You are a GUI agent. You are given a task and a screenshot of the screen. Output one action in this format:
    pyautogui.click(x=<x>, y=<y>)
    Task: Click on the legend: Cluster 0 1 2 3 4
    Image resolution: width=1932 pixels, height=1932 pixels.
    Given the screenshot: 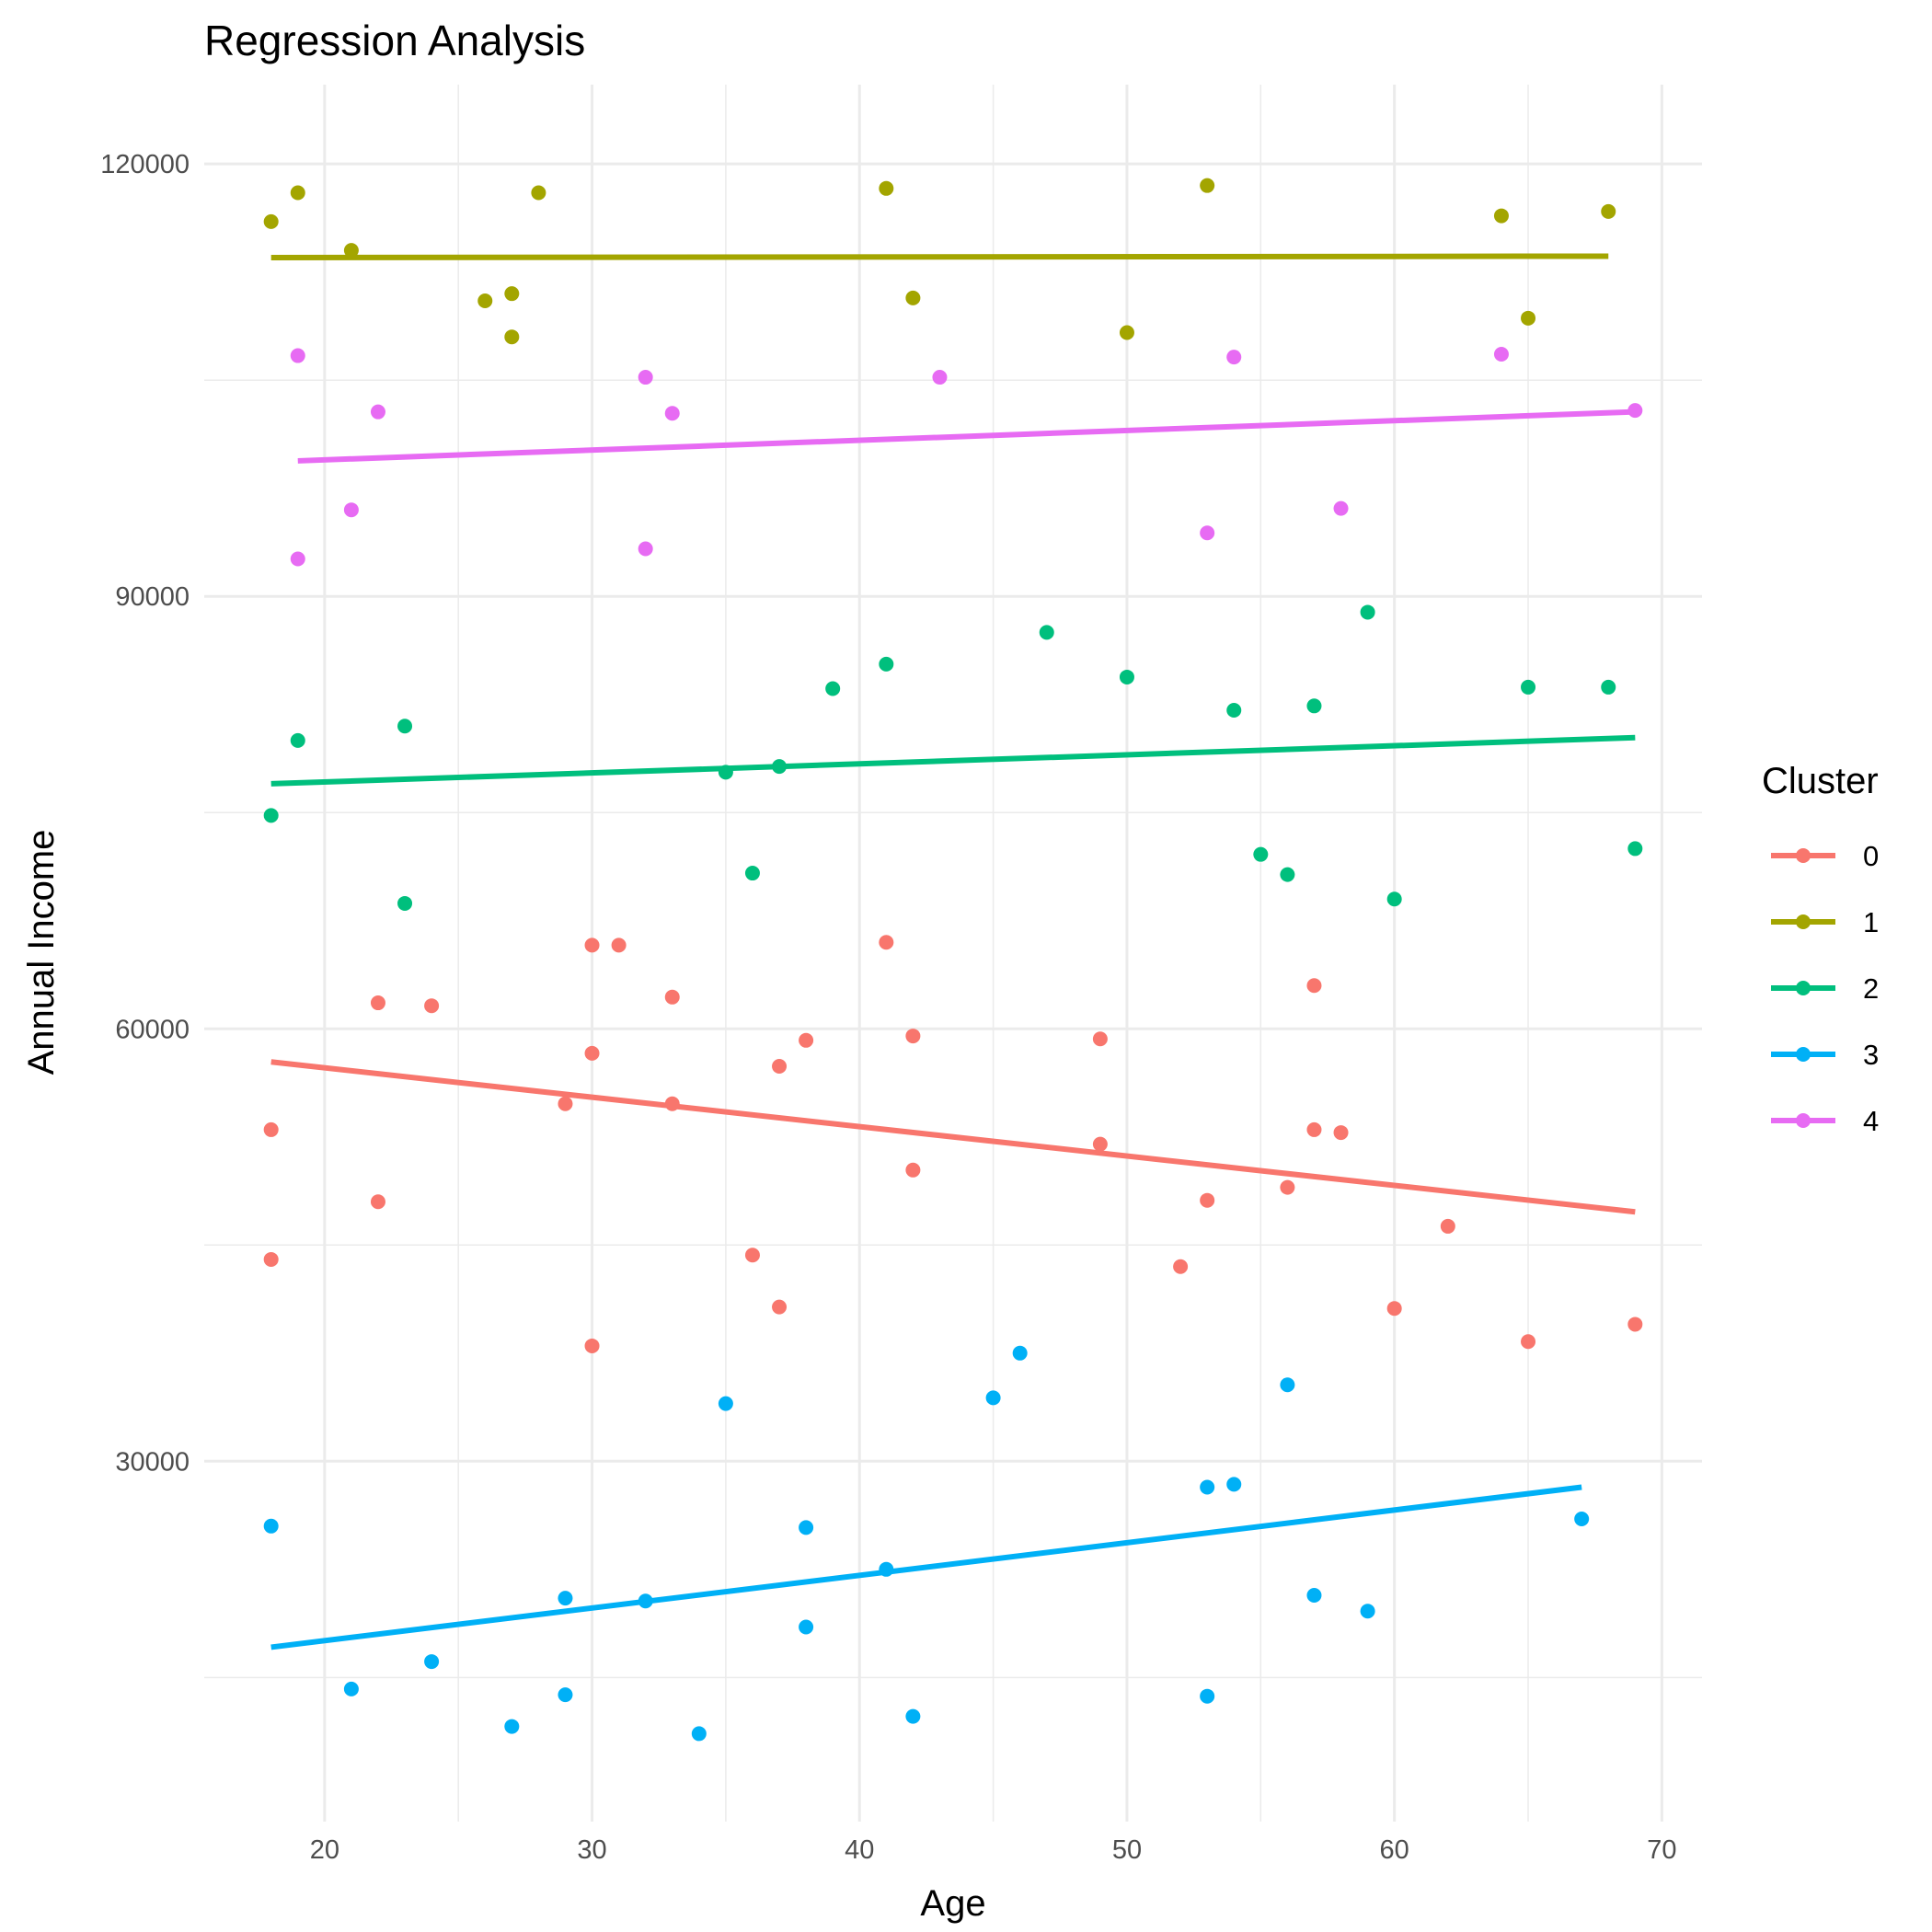 What is the action you would take?
    pyautogui.click(x=1820, y=949)
    